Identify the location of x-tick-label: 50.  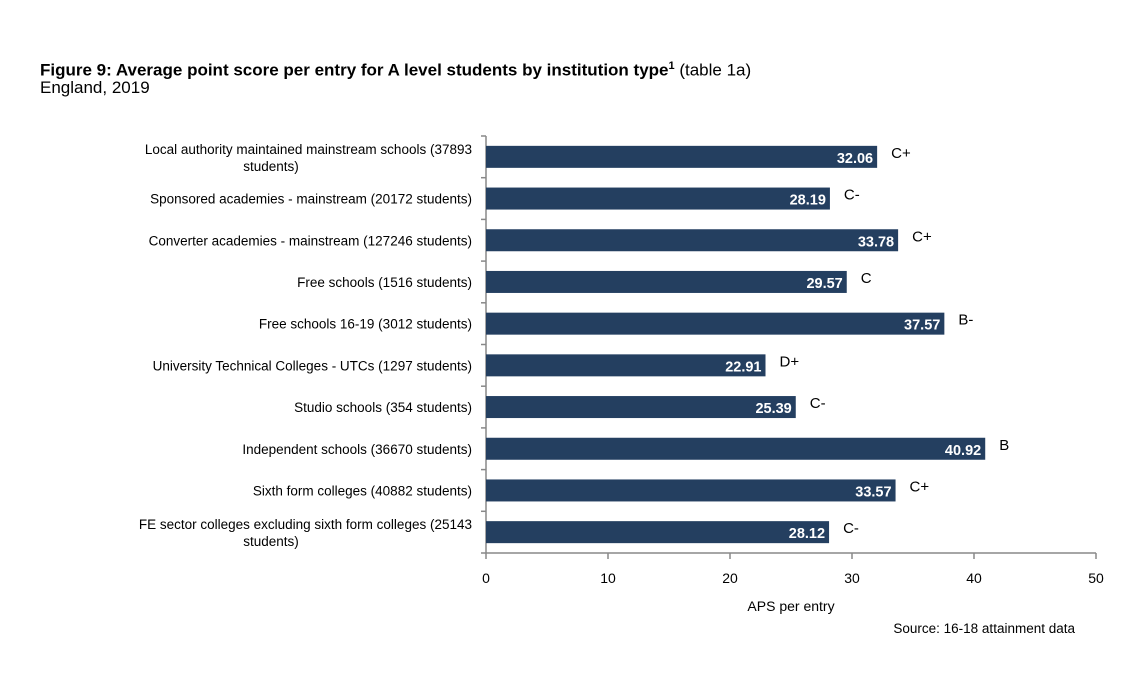
(1096, 578).